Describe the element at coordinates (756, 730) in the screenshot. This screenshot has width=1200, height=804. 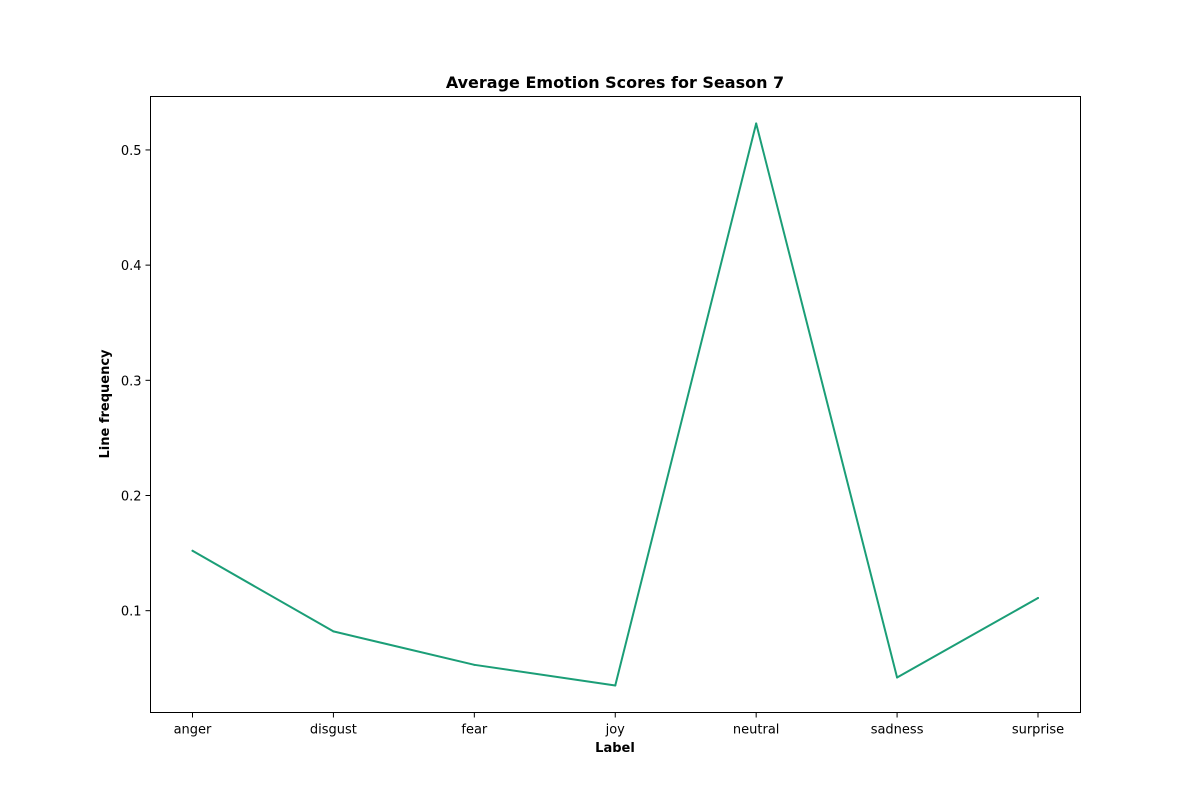
I see `x-tick-label: neutral` at that location.